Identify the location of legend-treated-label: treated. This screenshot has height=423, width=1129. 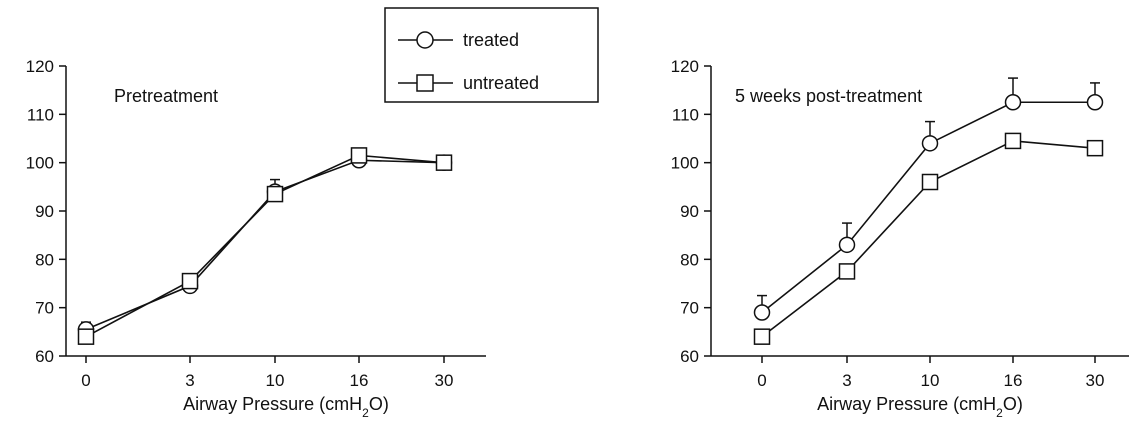
(491, 40).